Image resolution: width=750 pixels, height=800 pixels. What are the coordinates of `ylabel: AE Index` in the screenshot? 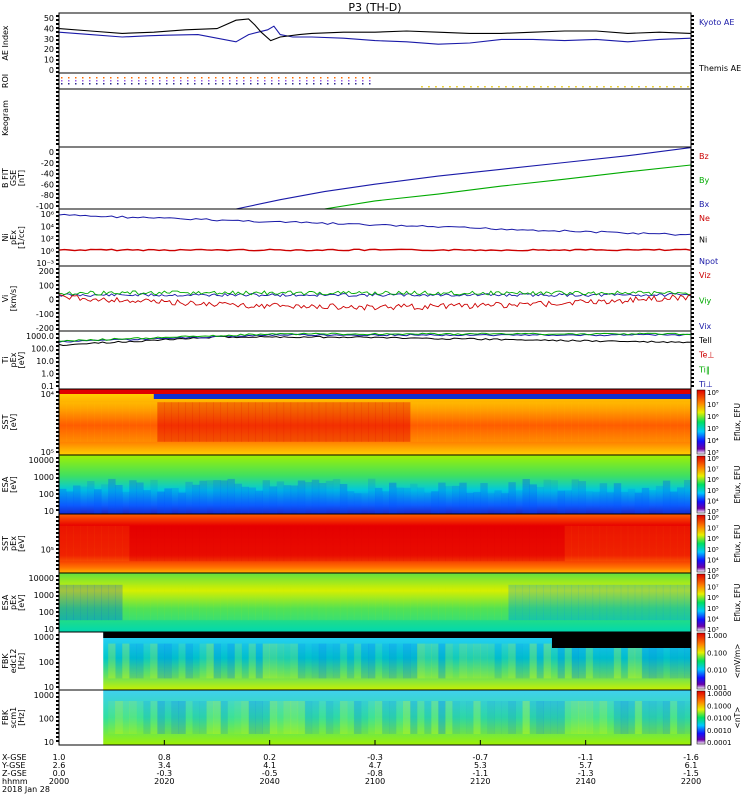 It's located at (5, 42).